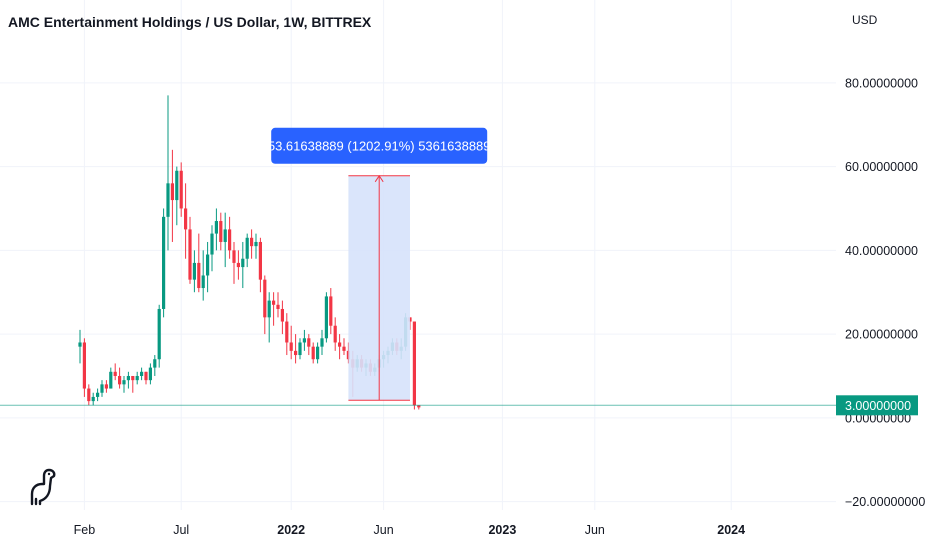 This screenshot has width=932, height=550. I want to click on x-tick-label: Jul, so click(181, 530).